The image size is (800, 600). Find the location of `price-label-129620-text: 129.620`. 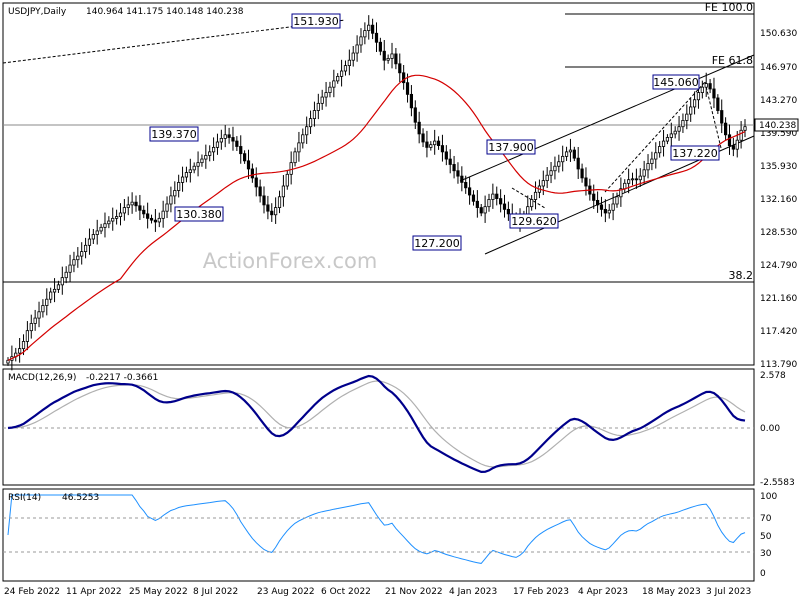

price-label-129620-text: 129.620 is located at coordinates (534, 221).